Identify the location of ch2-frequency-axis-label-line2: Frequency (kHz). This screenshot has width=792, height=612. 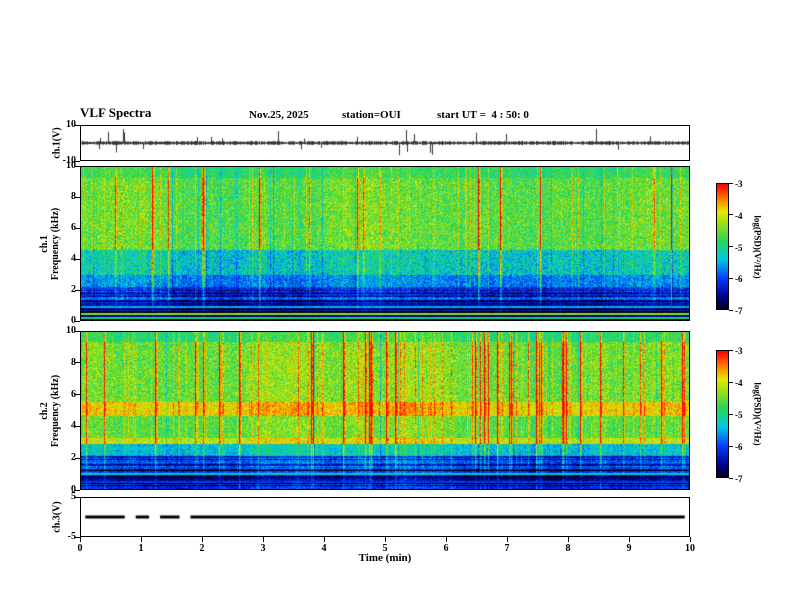
(55, 411).